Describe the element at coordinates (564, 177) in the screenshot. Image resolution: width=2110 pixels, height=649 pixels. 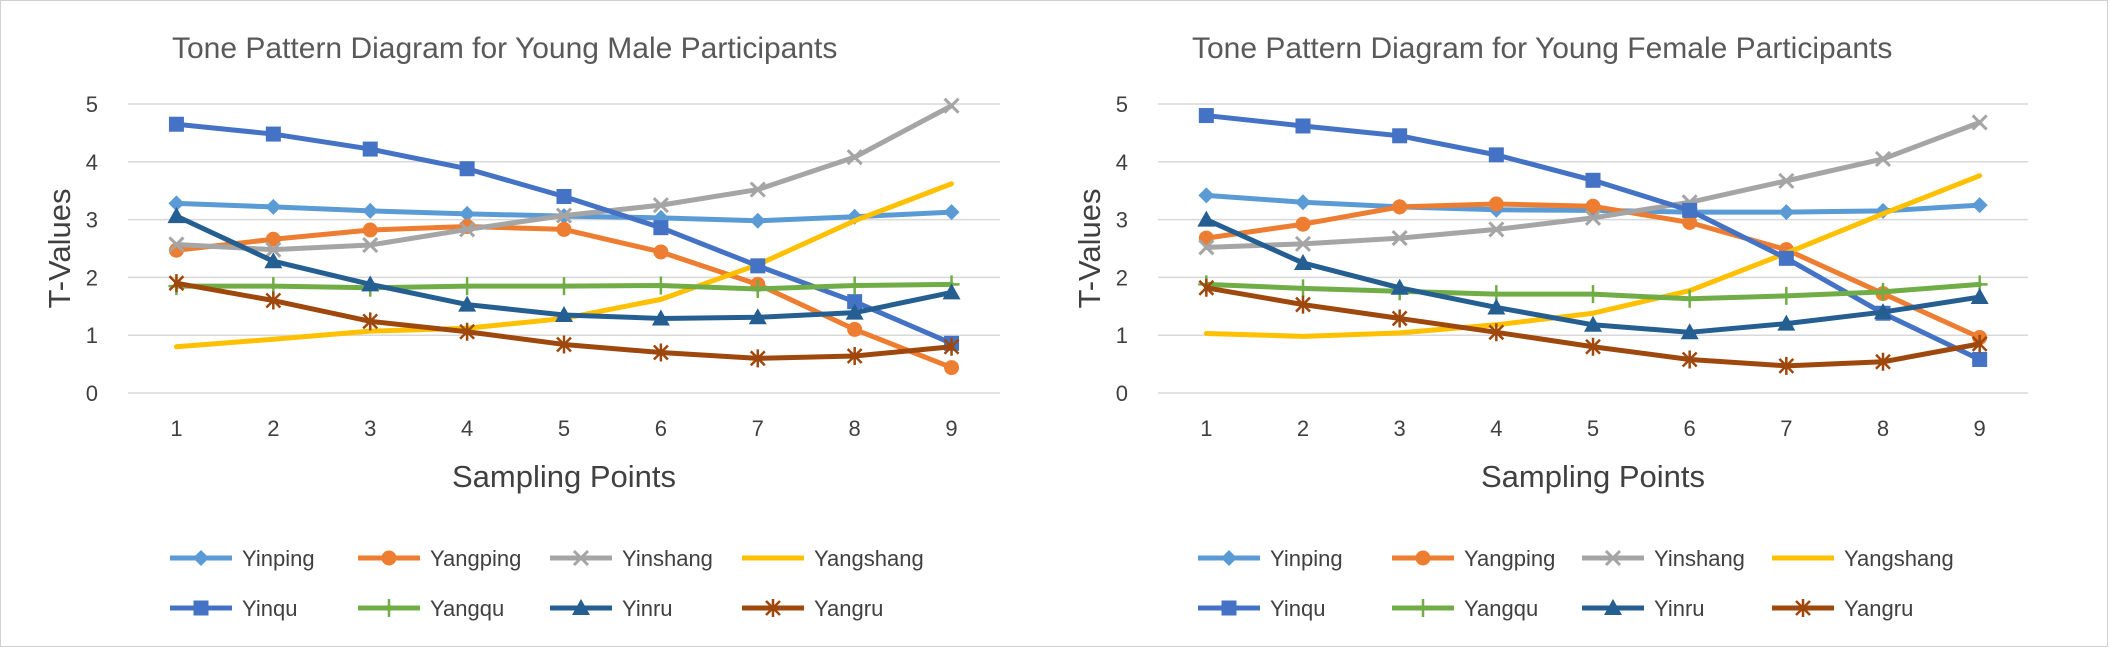
I see `series-yinshang` at that location.